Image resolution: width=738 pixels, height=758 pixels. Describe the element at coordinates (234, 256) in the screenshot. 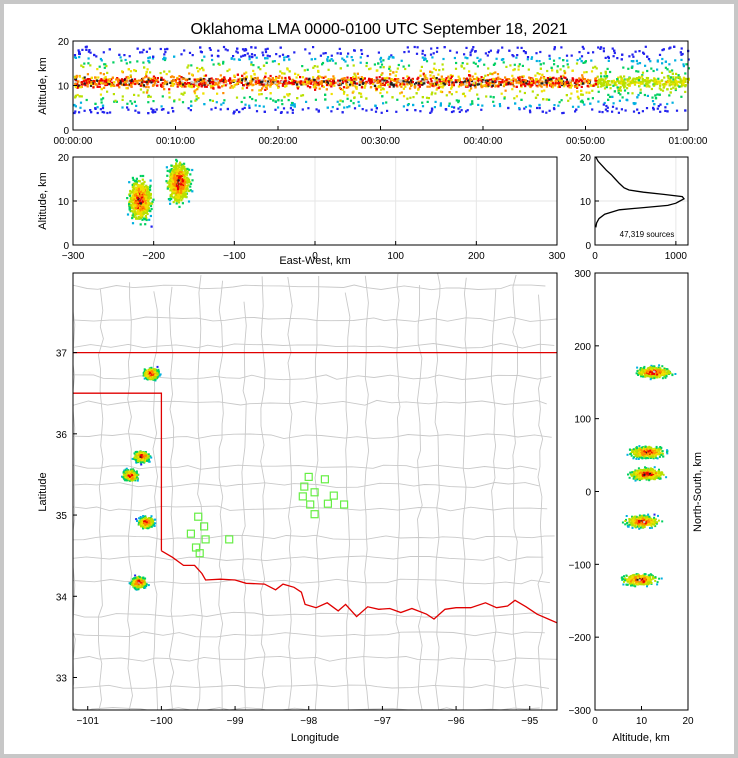

I see `x-tick-label: −100` at that location.